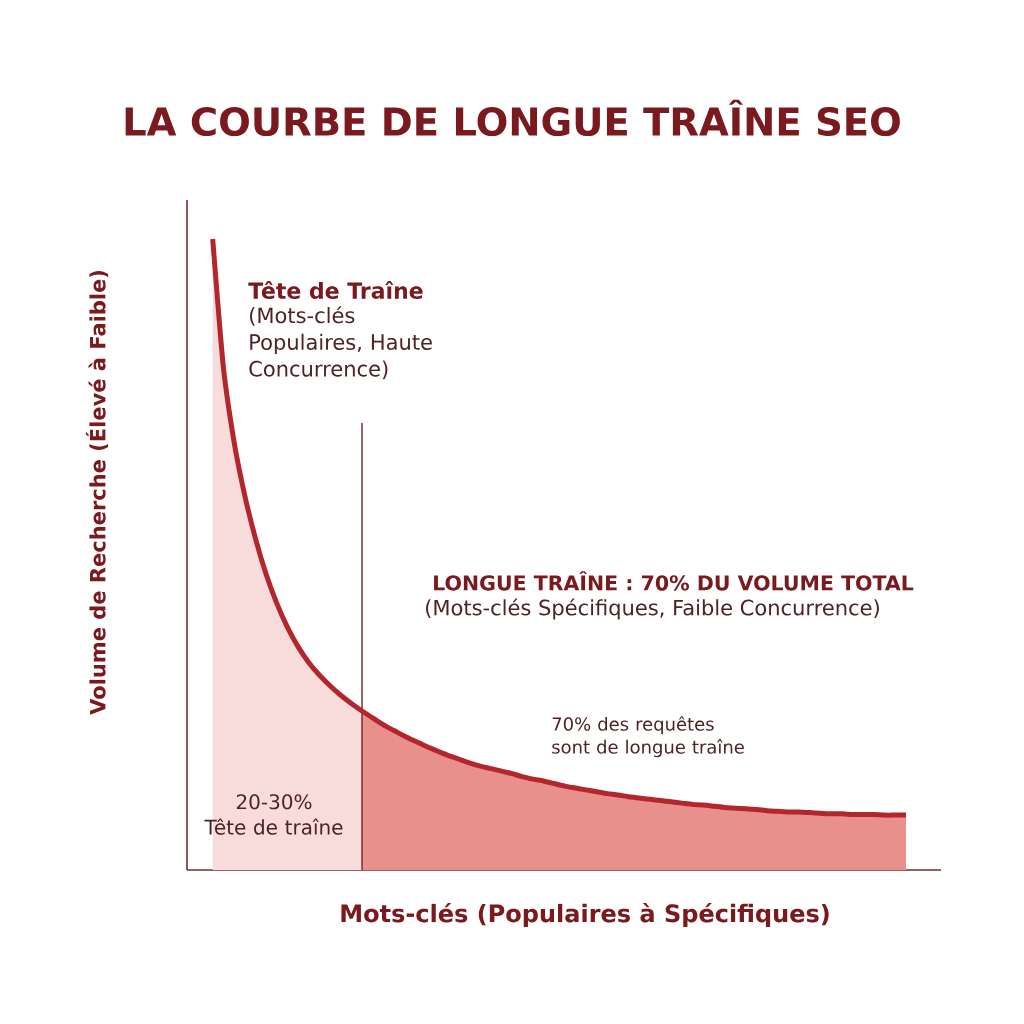 This screenshot has height=1024, width=1024. Describe the element at coordinates (648, 737) in the screenshot. I see `annotation: 70% des requêtes sont de longue traîne` at that location.